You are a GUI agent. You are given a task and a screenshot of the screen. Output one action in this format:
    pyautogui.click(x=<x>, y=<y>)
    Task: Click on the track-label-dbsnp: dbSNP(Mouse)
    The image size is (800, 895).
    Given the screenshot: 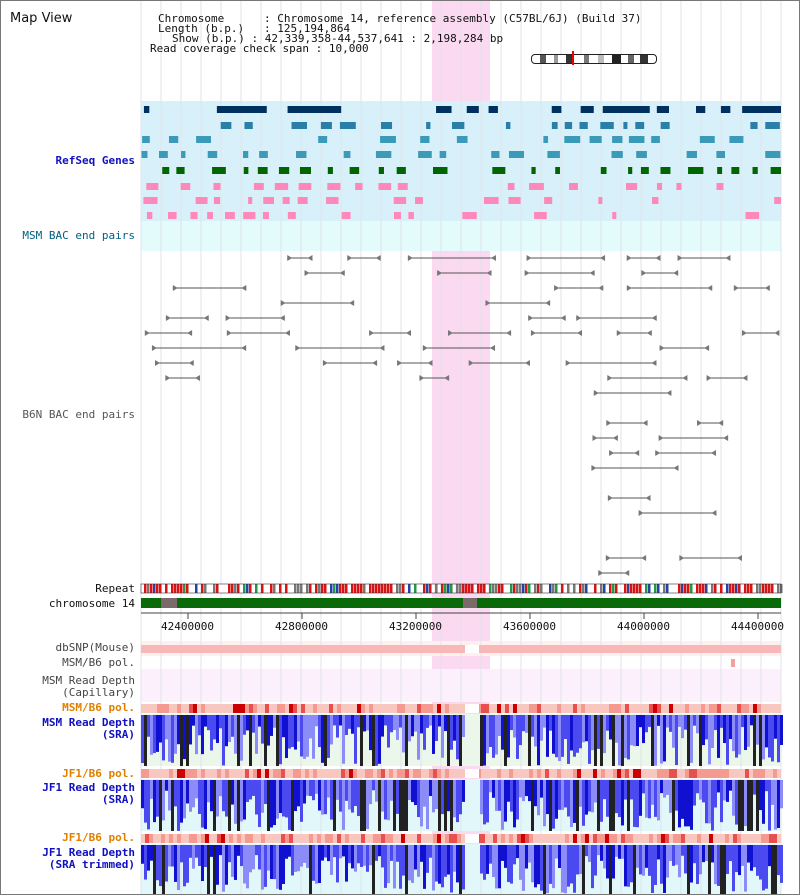 What is the action you would take?
    pyautogui.click(x=95, y=647)
    